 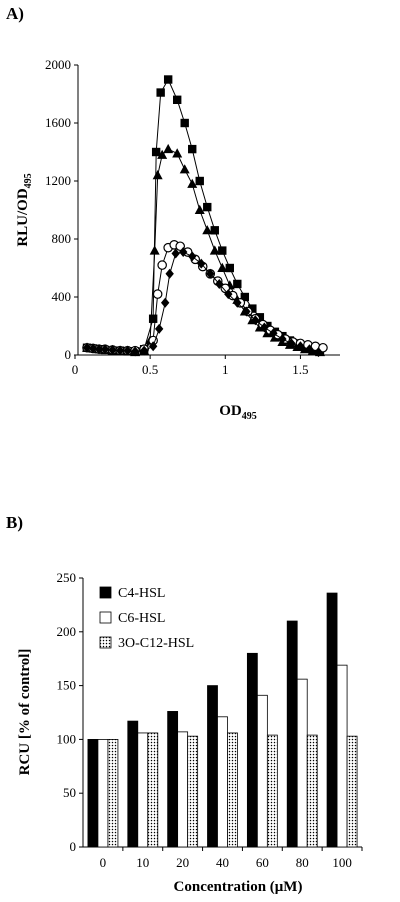 I want to click on y-tick-label: 400, so click(x=62, y=296).